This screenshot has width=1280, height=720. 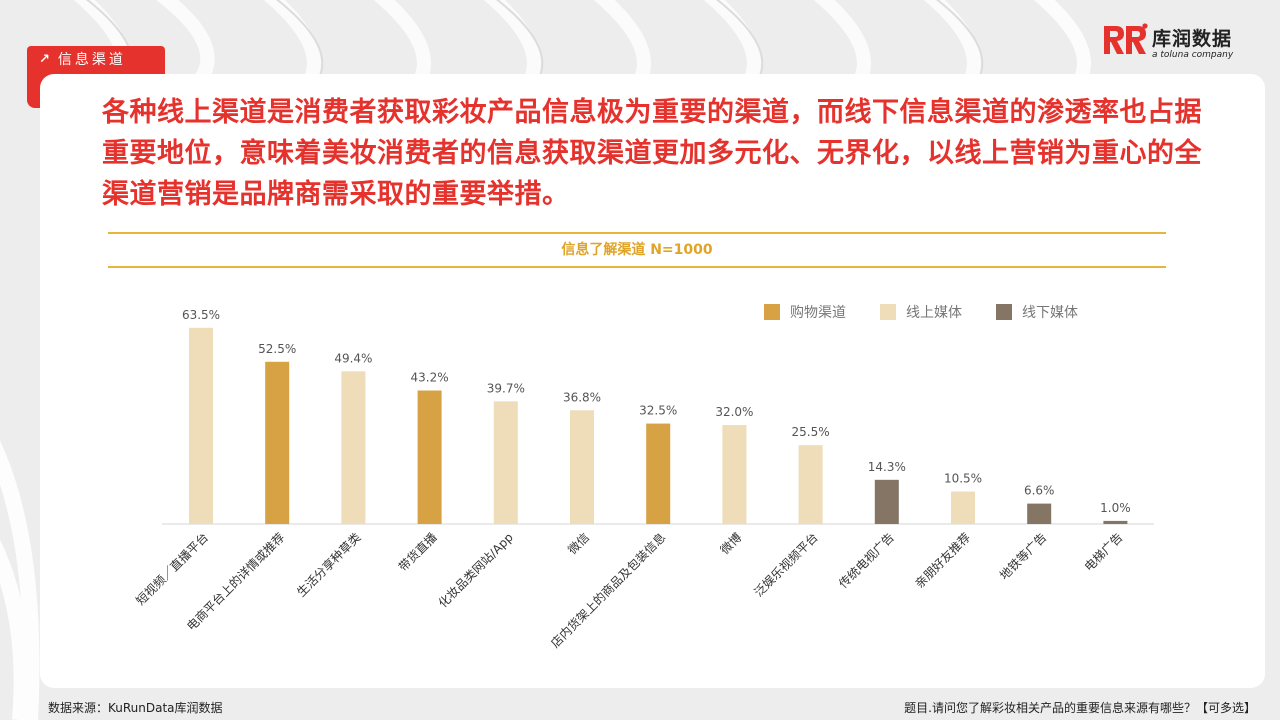 What do you see at coordinates (1080, 708) in the screenshot?
I see `survey-question-note: 题目.请问您了解彩妆相关产品的重要信息来源有哪些？【可多选】` at bounding box center [1080, 708].